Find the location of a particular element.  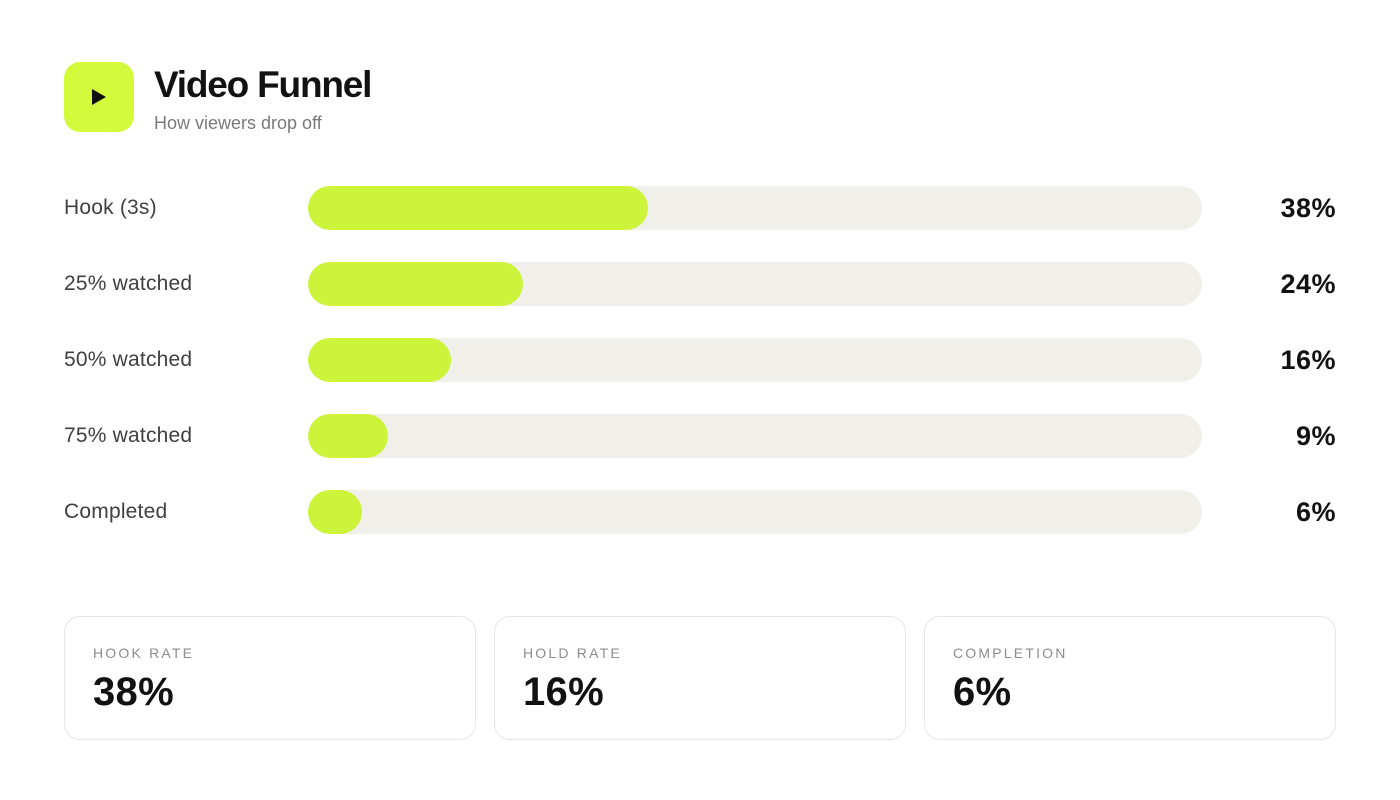

page-title: Video Funnel is located at coordinates (263, 84).